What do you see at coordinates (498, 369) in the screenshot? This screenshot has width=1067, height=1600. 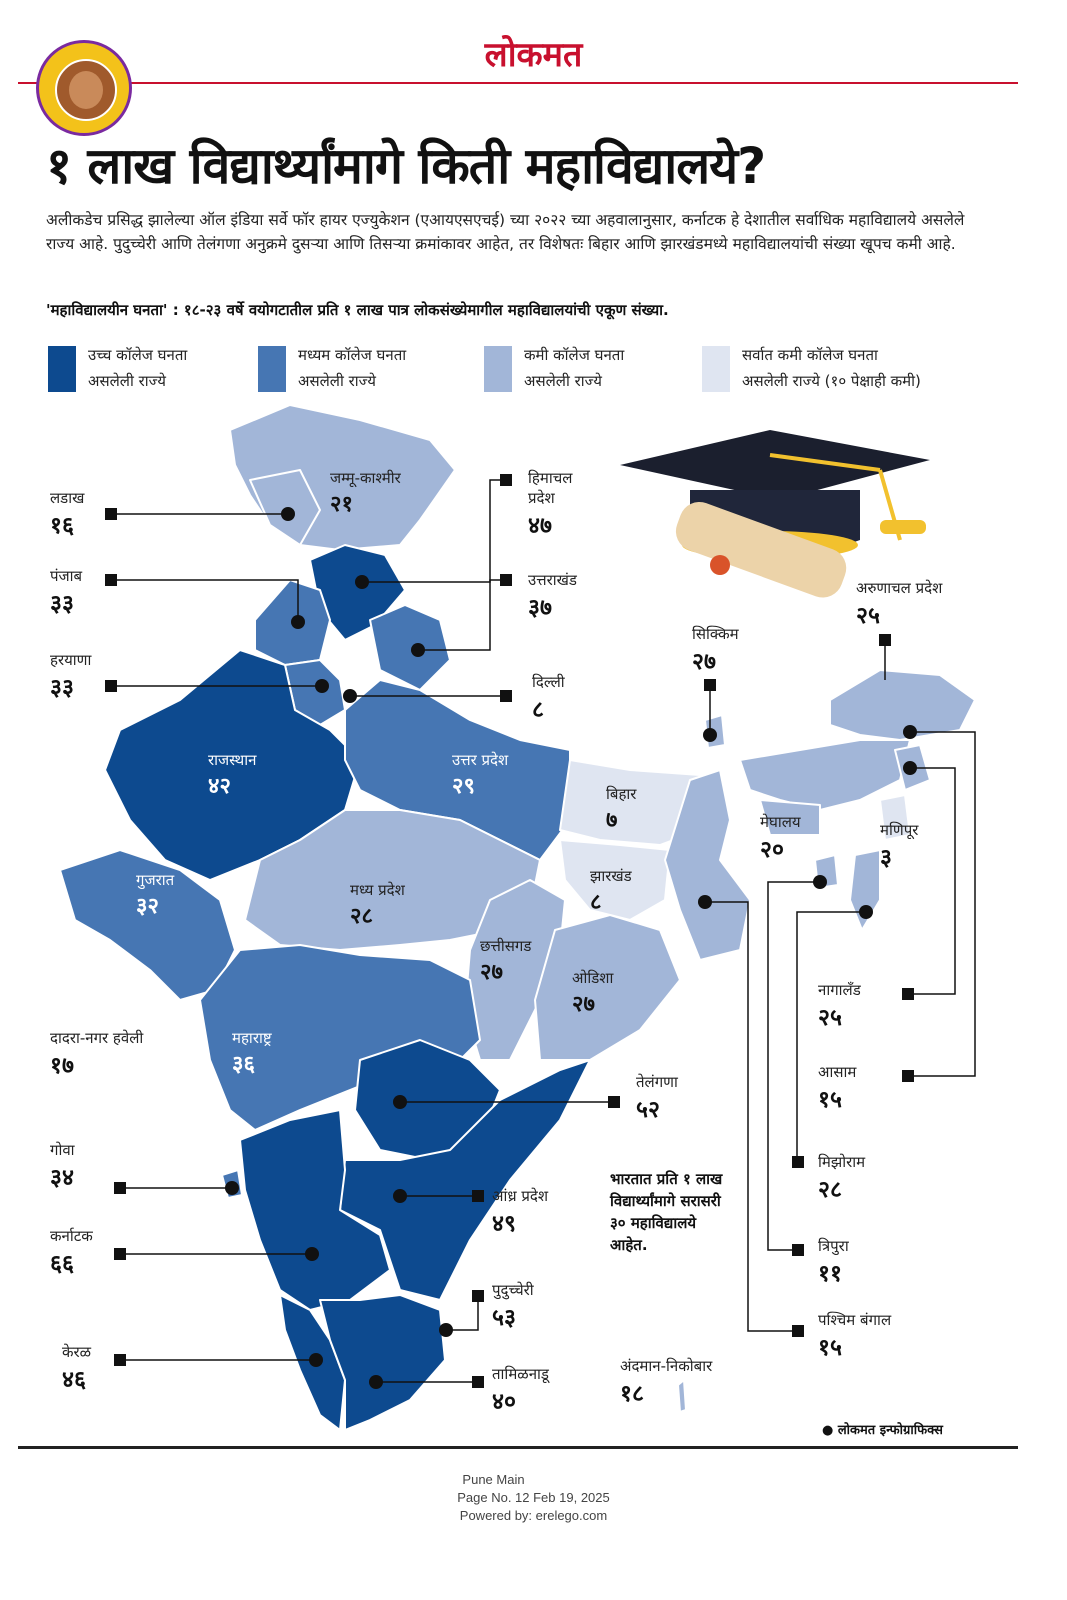 I see `legend-swatch-low` at bounding box center [498, 369].